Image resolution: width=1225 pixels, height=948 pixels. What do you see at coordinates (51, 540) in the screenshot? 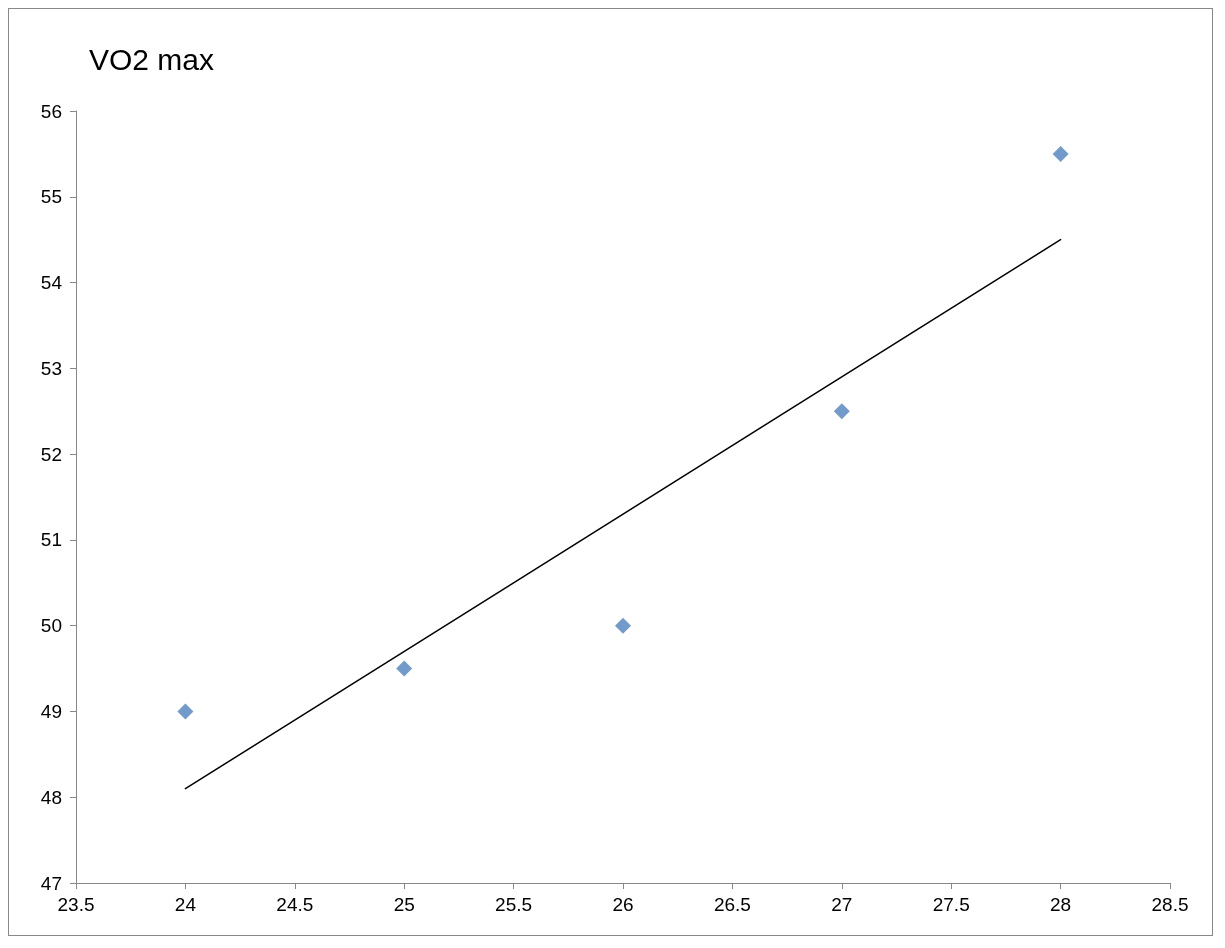
I see `y-tick-label: 51` at bounding box center [51, 540].